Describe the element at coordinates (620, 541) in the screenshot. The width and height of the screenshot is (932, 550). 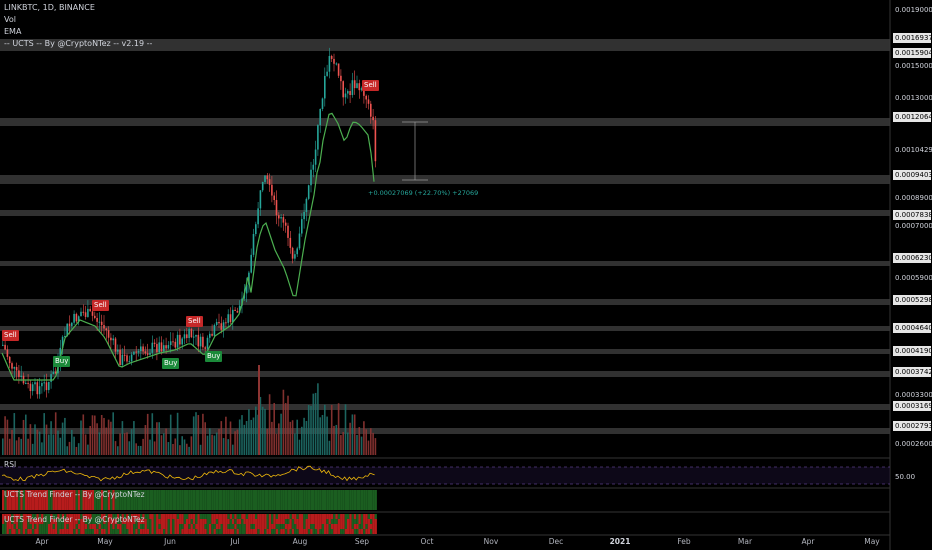
I see `time-axis-label: 2021` at that location.